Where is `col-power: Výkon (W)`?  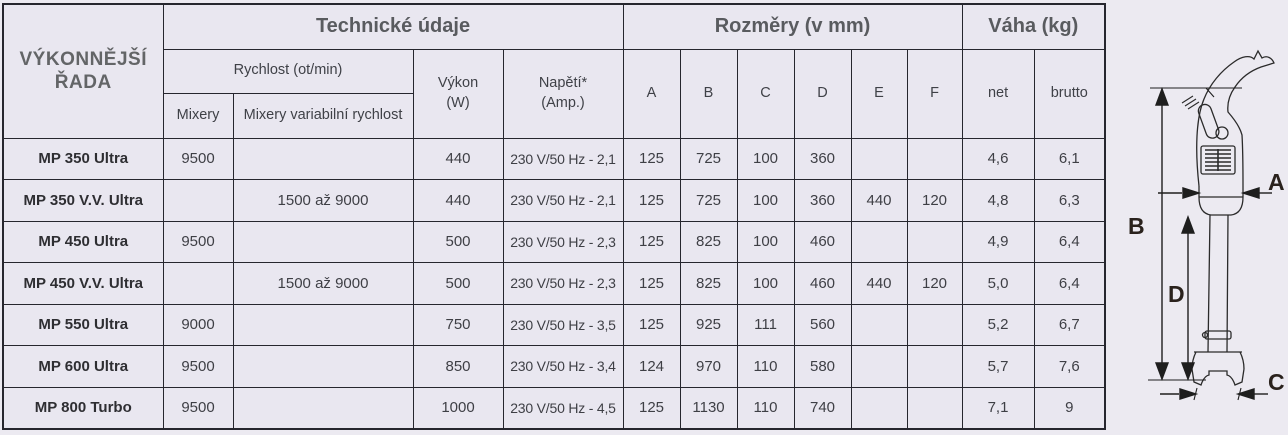
col-power: Výkon (W) is located at coordinates (458, 93).